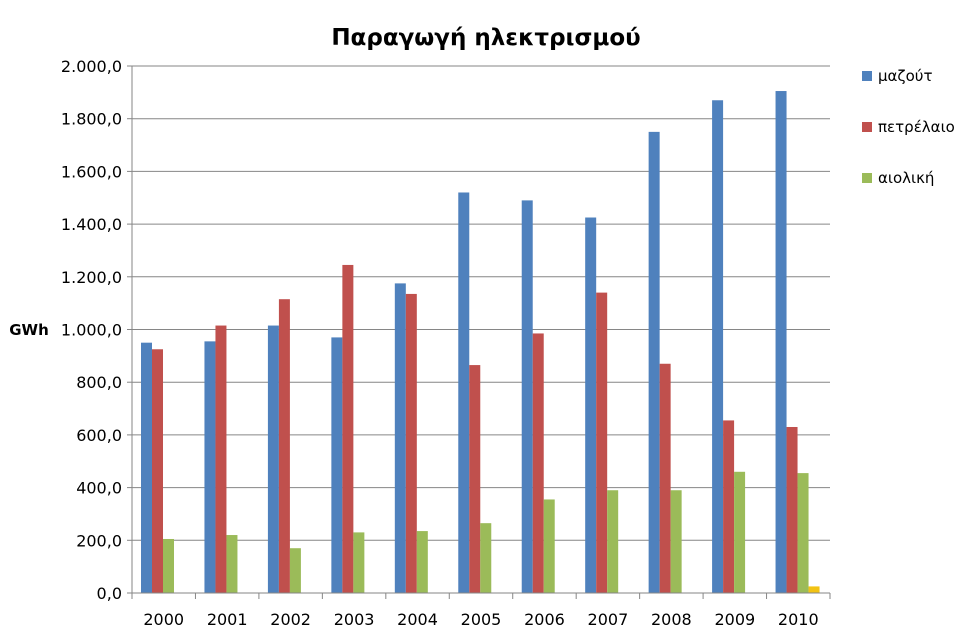  I want to click on x-tick-label: 2004, so click(417, 619).